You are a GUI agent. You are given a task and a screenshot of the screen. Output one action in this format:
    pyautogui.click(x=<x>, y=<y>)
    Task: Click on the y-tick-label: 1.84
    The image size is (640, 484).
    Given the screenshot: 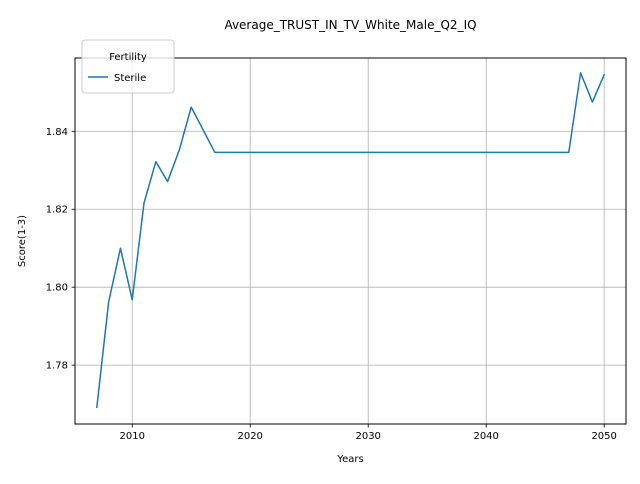 What is the action you would take?
    pyautogui.click(x=57, y=132)
    